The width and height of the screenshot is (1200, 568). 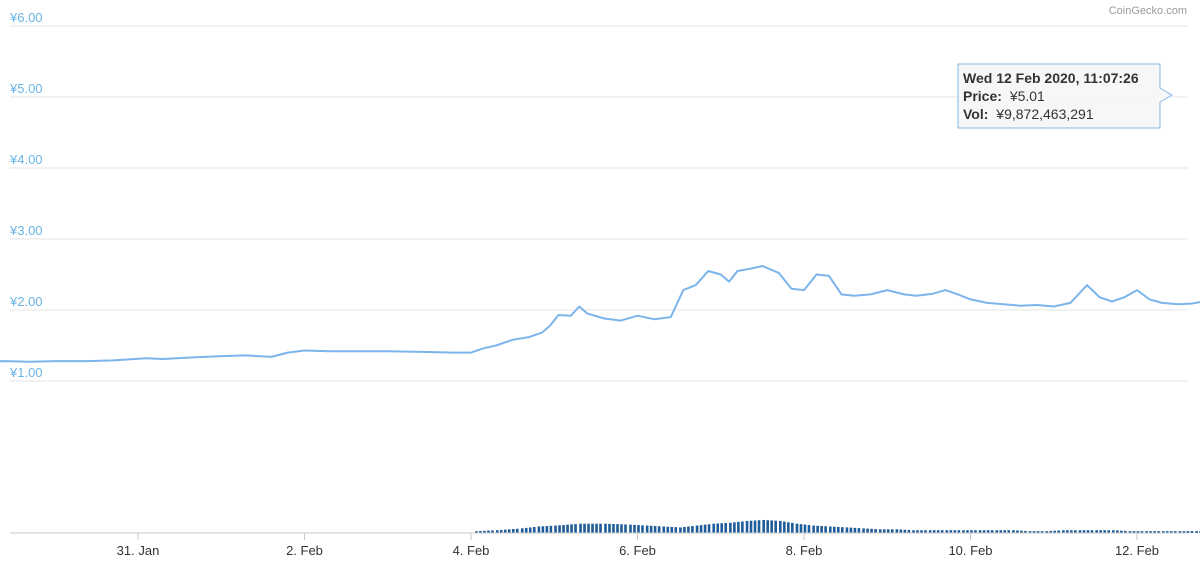 What do you see at coordinates (1027, 96) in the screenshot?
I see `tooltip-price-value: ¥5.01` at bounding box center [1027, 96].